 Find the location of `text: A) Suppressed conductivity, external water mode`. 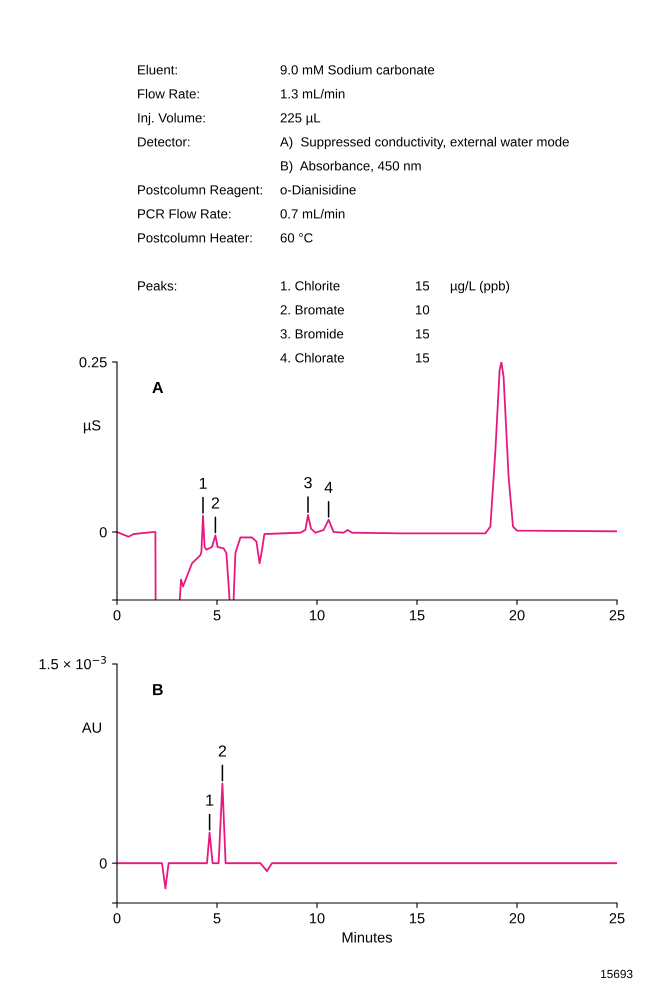

text: A) Suppressed conductivity, external water mode is located at coordinates (424, 143).